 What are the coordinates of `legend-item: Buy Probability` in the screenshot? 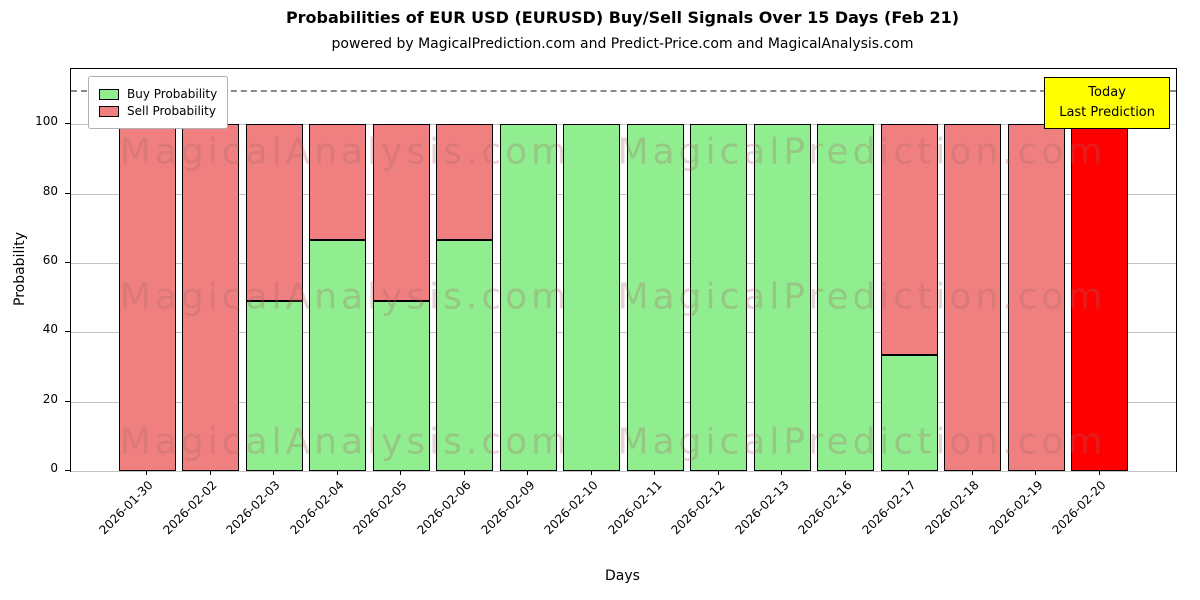 It's located at (158, 94).